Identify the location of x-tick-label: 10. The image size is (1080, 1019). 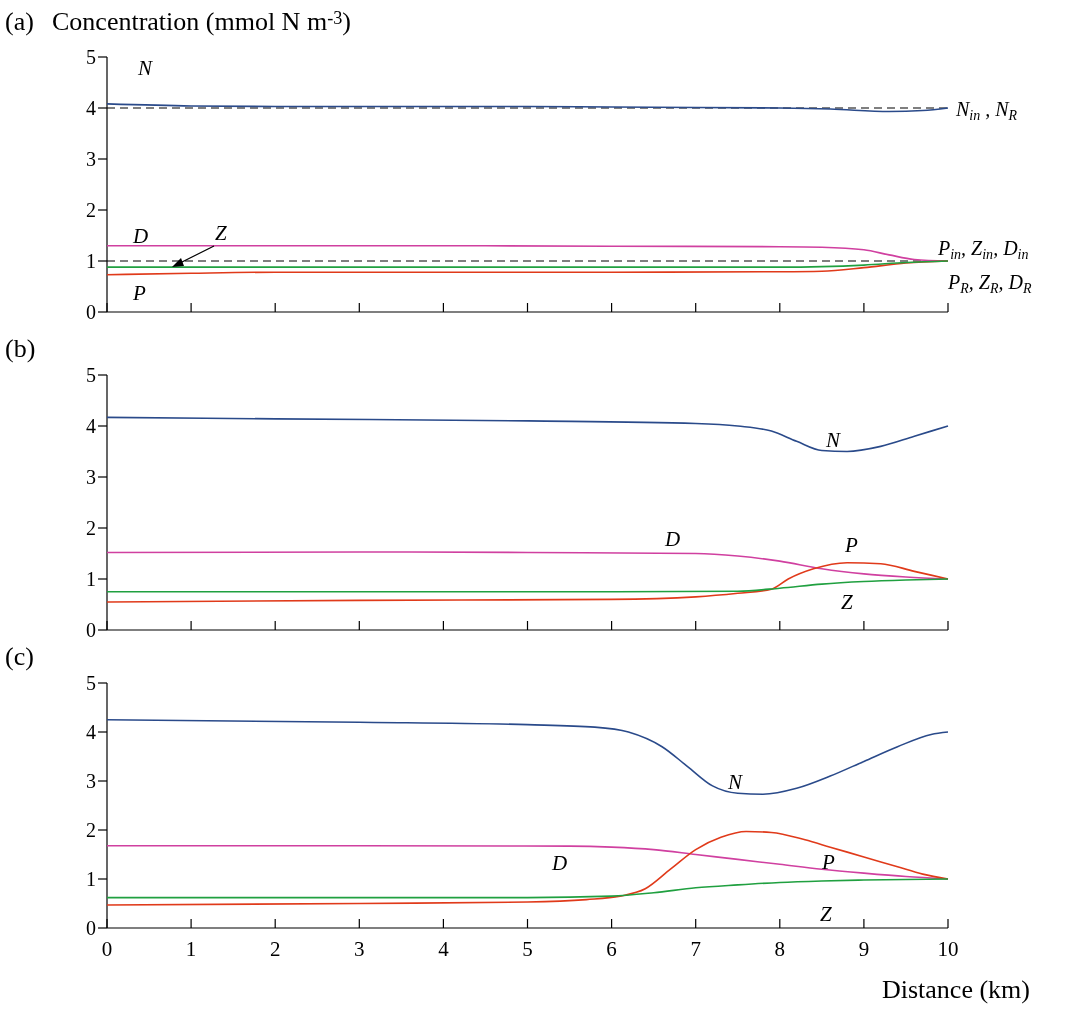
(948, 949).